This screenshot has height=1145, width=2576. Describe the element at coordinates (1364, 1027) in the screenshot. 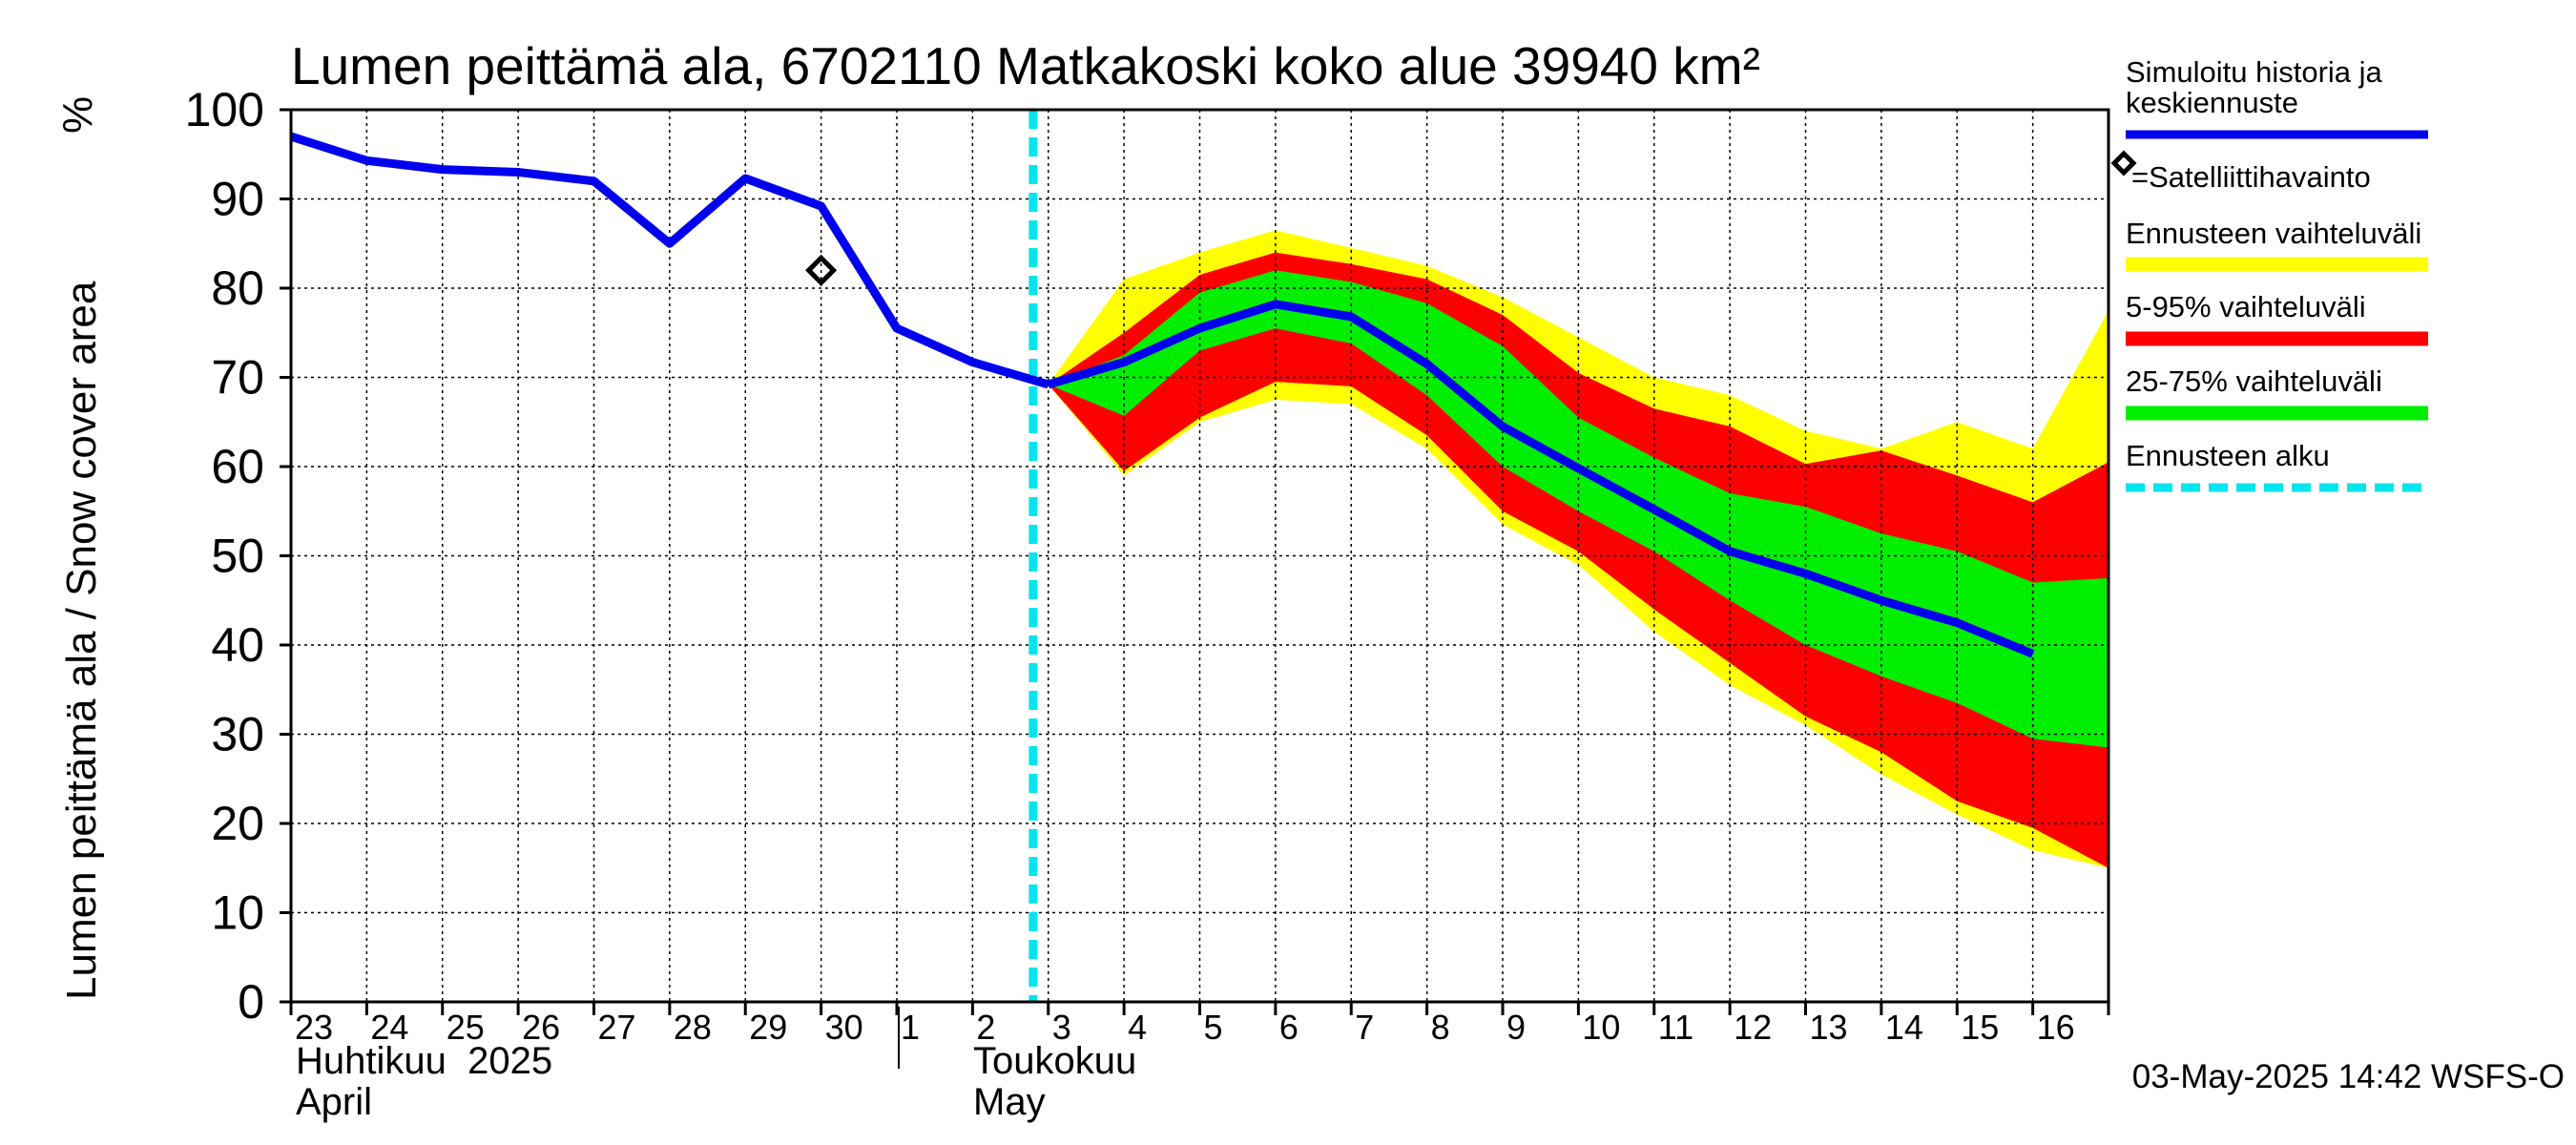

I see `x-tick-label: 7` at that location.